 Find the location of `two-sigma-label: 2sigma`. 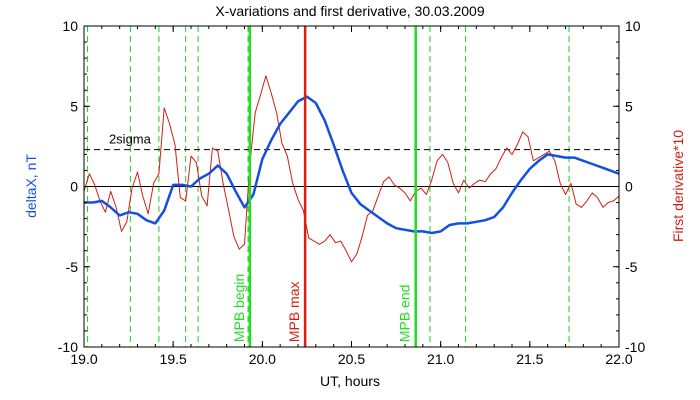

two-sigma-label: 2sigma is located at coordinates (130, 139).